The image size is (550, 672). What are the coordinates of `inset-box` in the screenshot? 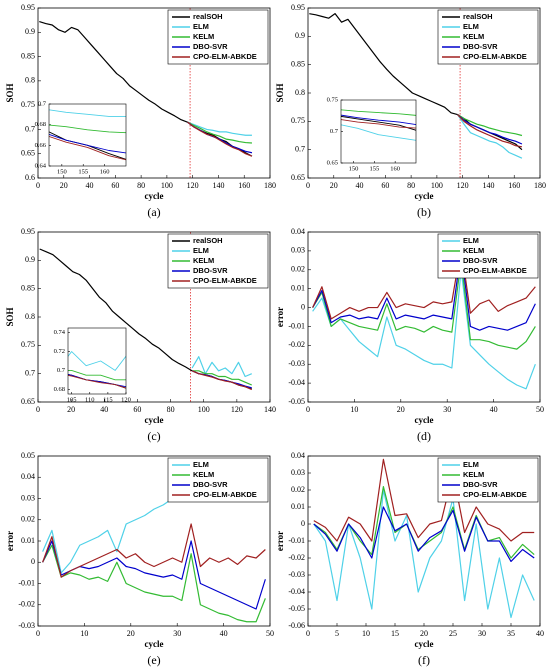 It's located at (97, 361).